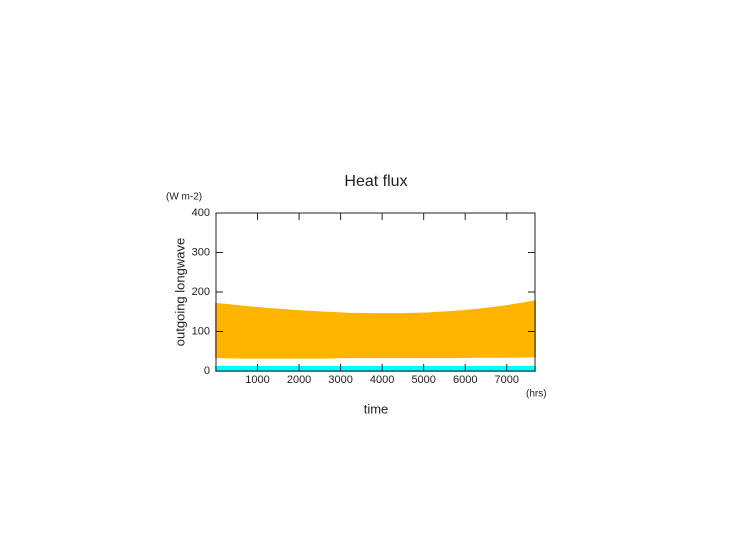  I want to click on y-unit: (W m-2), so click(184, 197).